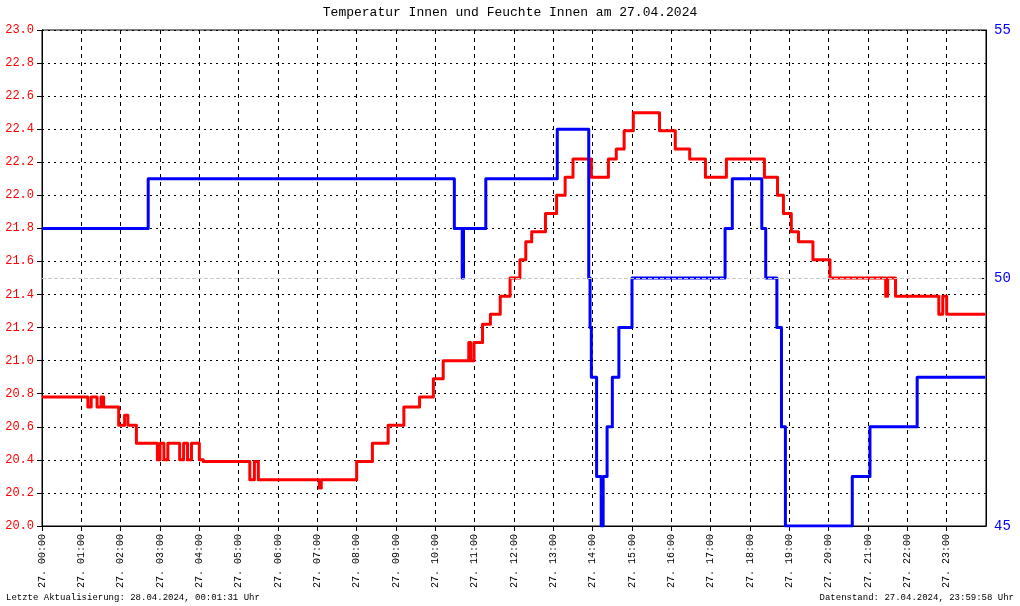 Image resolution: width=1020 pixels, height=606 pixels. What do you see at coordinates (19, 426) in the screenshot?
I see `y-tick-label: 20.6` at bounding box center [19, 426].